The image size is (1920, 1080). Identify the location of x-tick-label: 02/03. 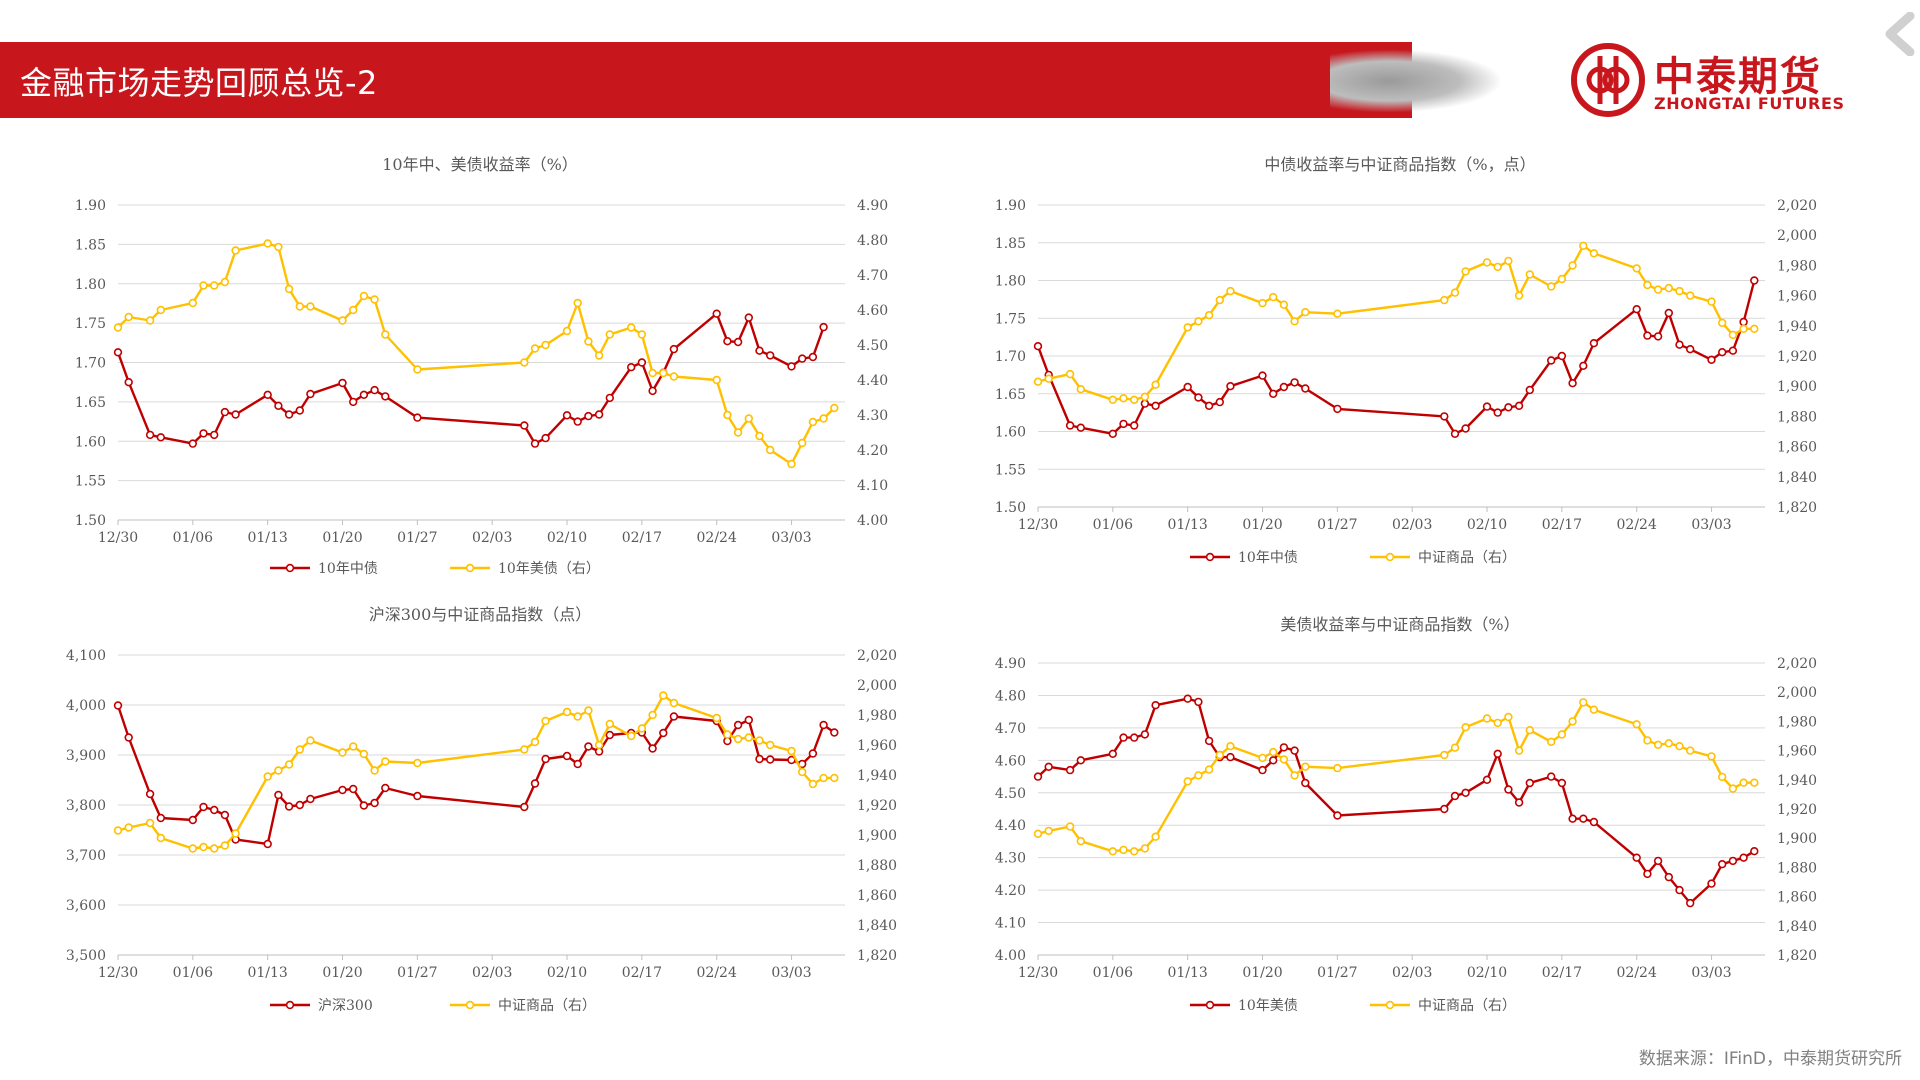
(1412, 525).